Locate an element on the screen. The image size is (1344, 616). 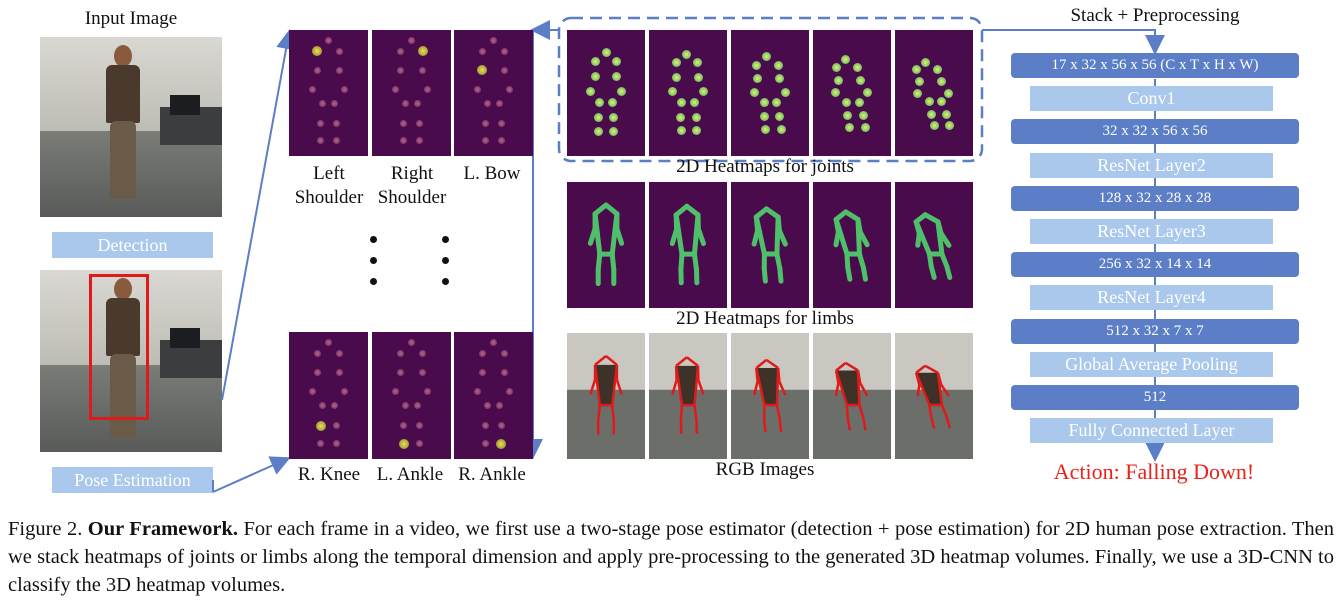
pose-estimation-box: Pose Estimation is located at coordinates (132, 480).